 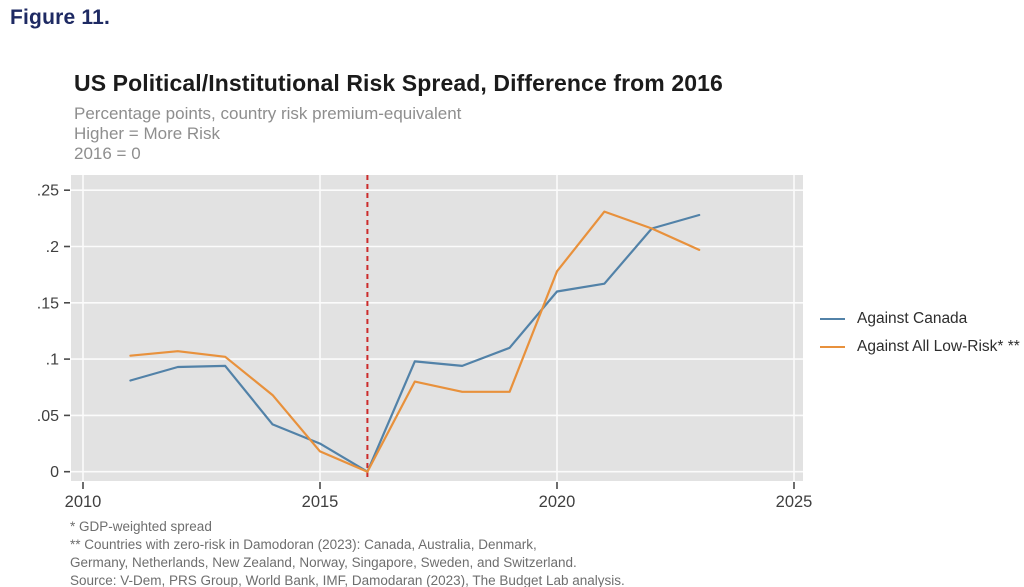 What do you see at coordinates (107, 153) in the screenshot?
I see `subtitle-line-base-year: 2016 = 0` at bounding box center [107, 153].